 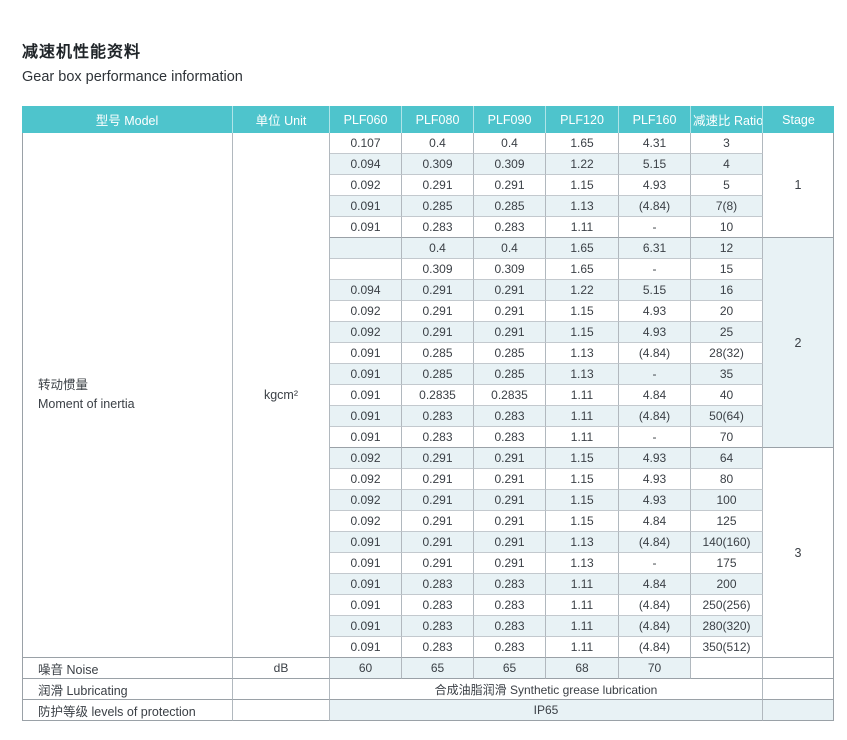 What do you see at coordinates (428, 563) in the screenshot?
I see `inertia-row: 0.091 0.291 0.291 1.13-175` at bounding box center [428, 563].